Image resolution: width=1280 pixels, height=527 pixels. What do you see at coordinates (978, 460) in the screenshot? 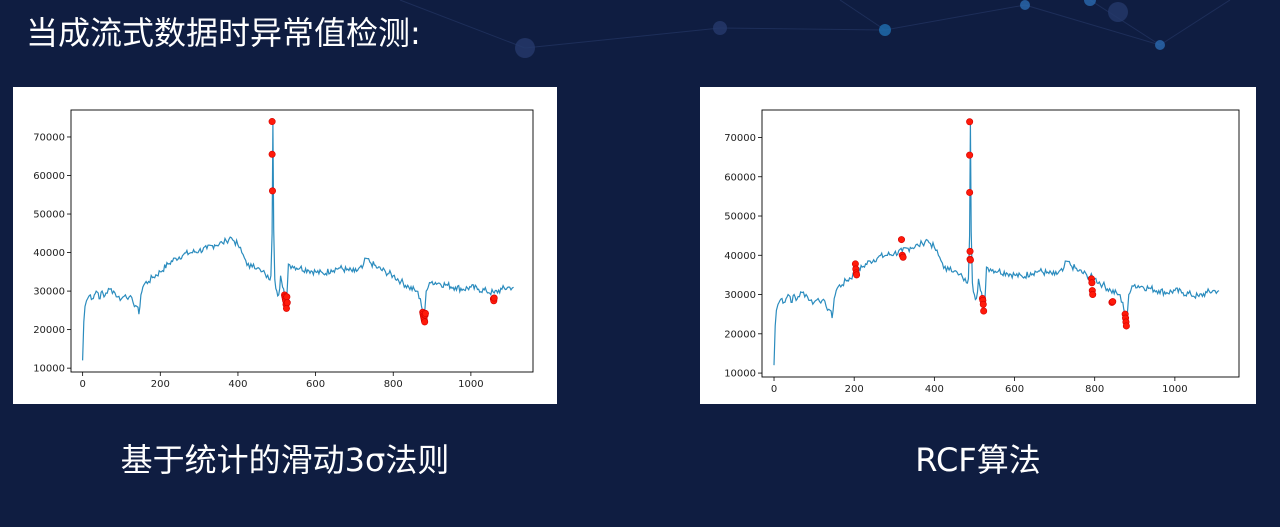
I see `caption-rcf: RCF算法` at bounding box center [978, 460].